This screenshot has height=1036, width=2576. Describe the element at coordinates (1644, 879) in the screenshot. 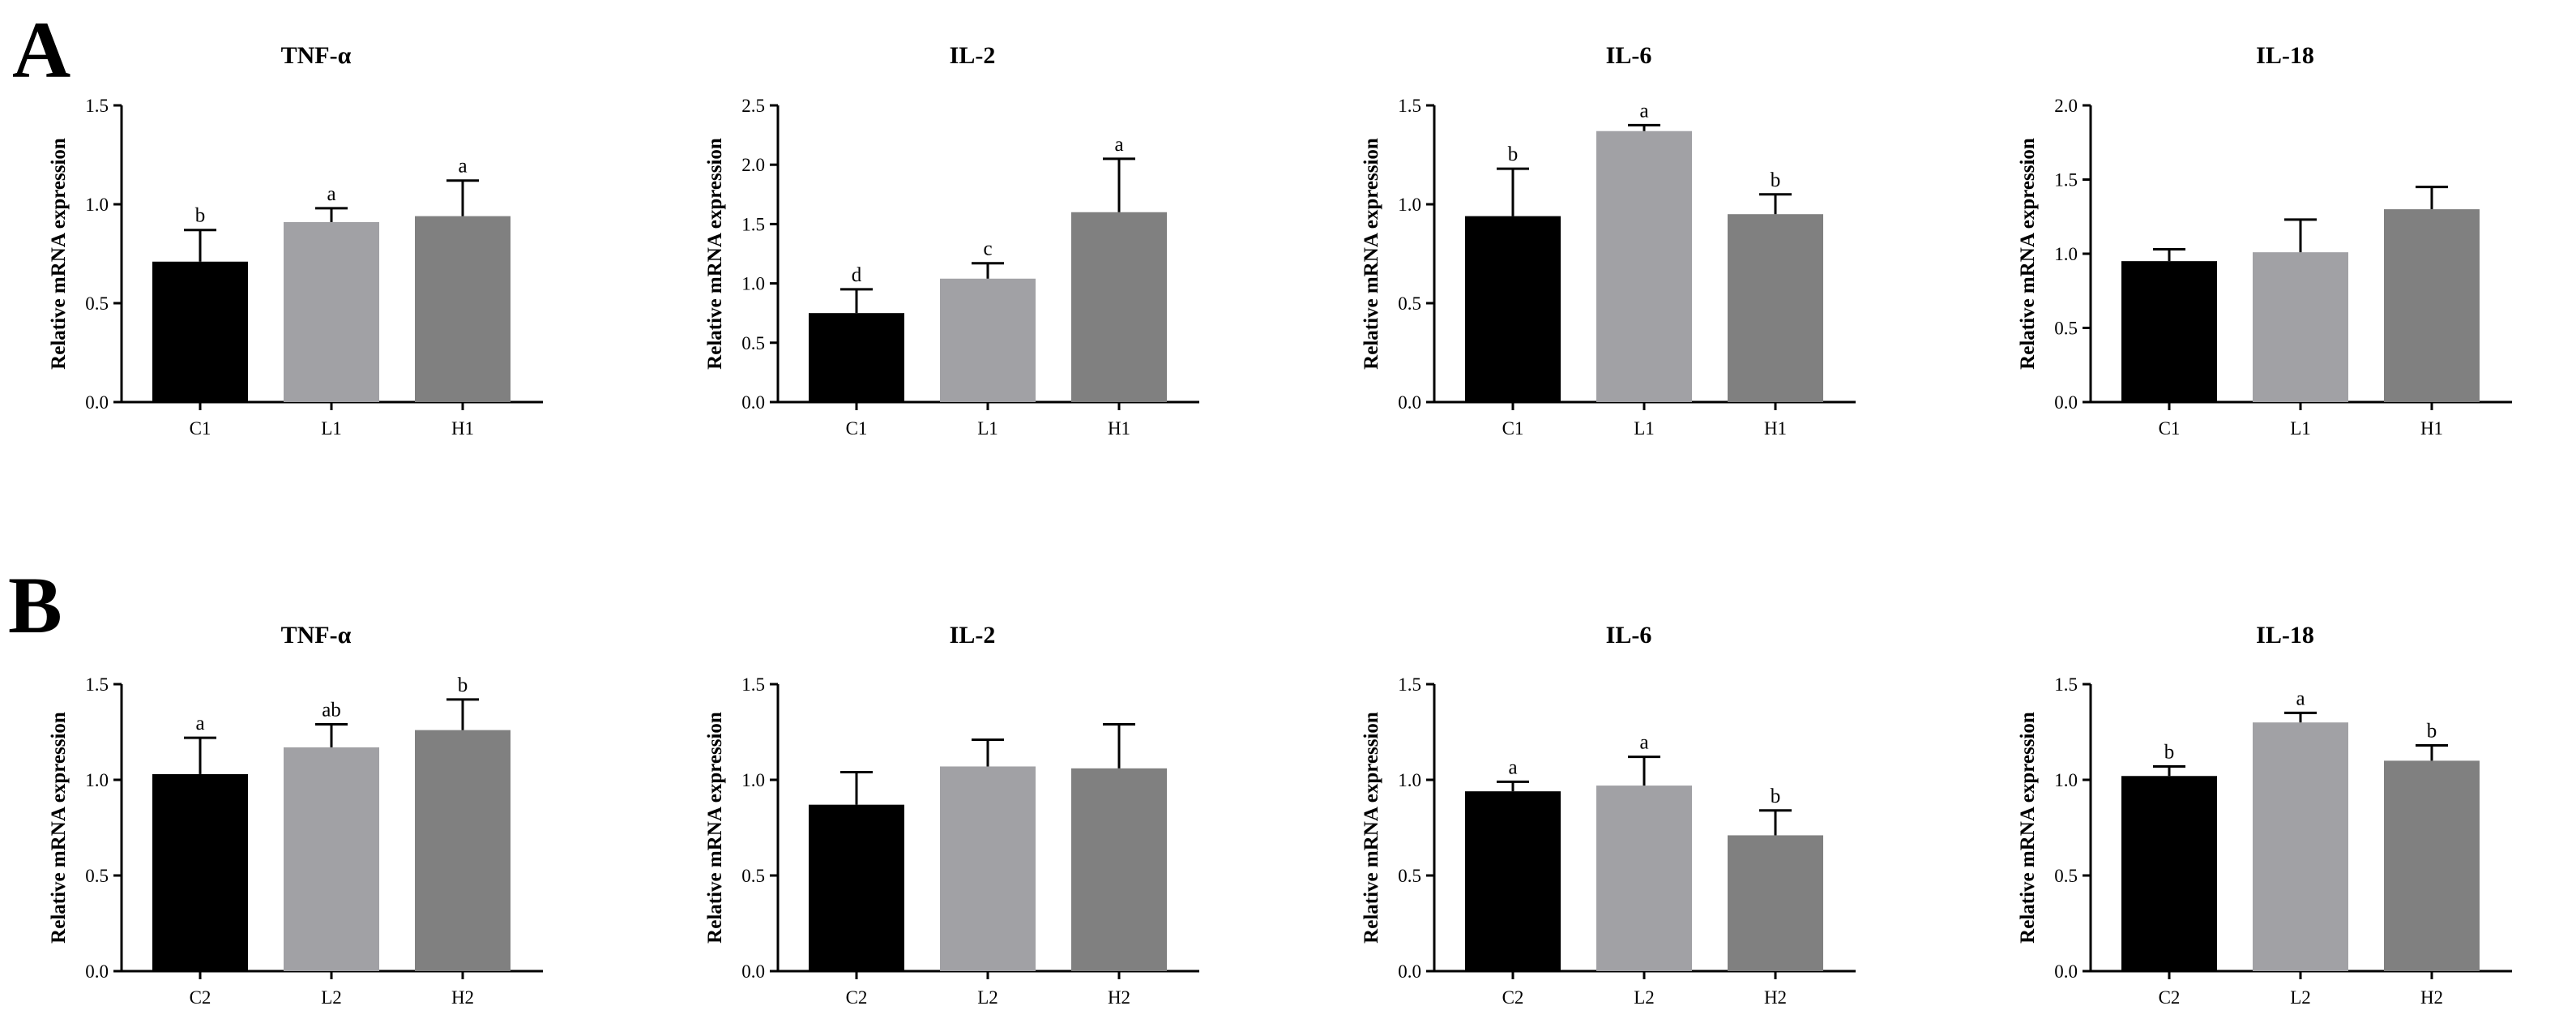

I see `chart-b3-bar-l2` at that location.